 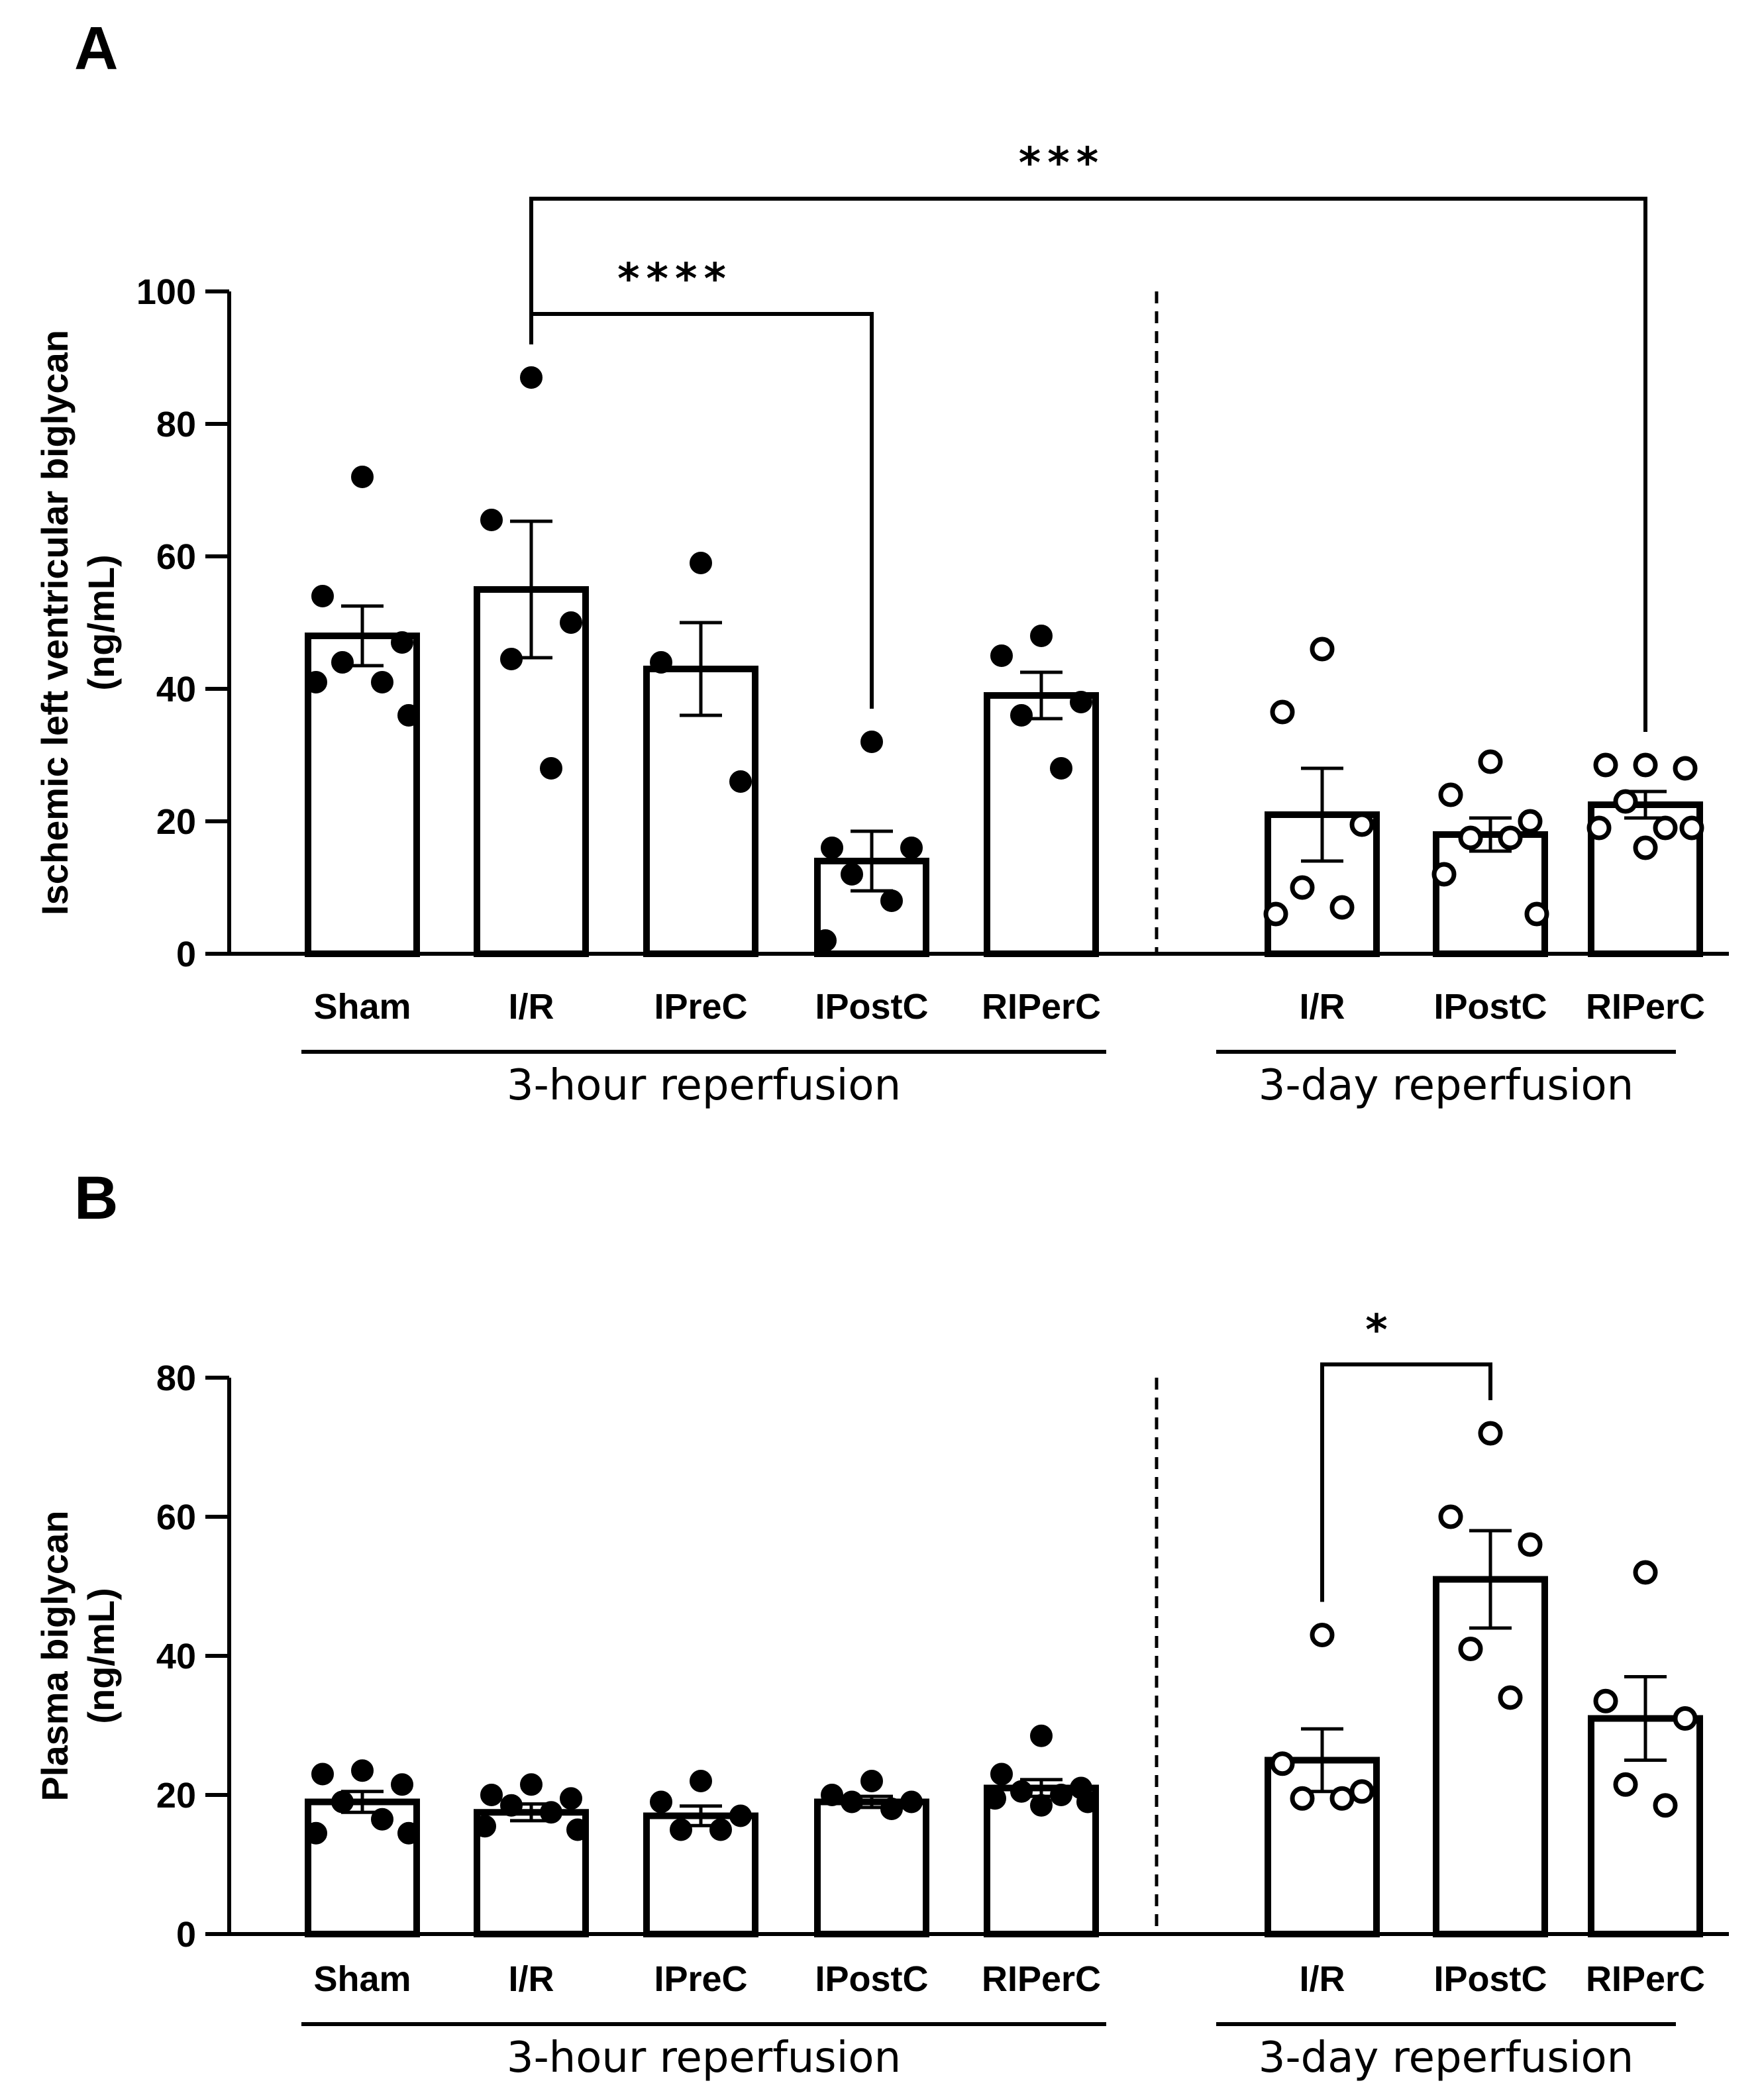 What do you see at coordinates (1062, 163) in the screenshot?
I see `significance-label: ***` at bounding box center [1062, 163].